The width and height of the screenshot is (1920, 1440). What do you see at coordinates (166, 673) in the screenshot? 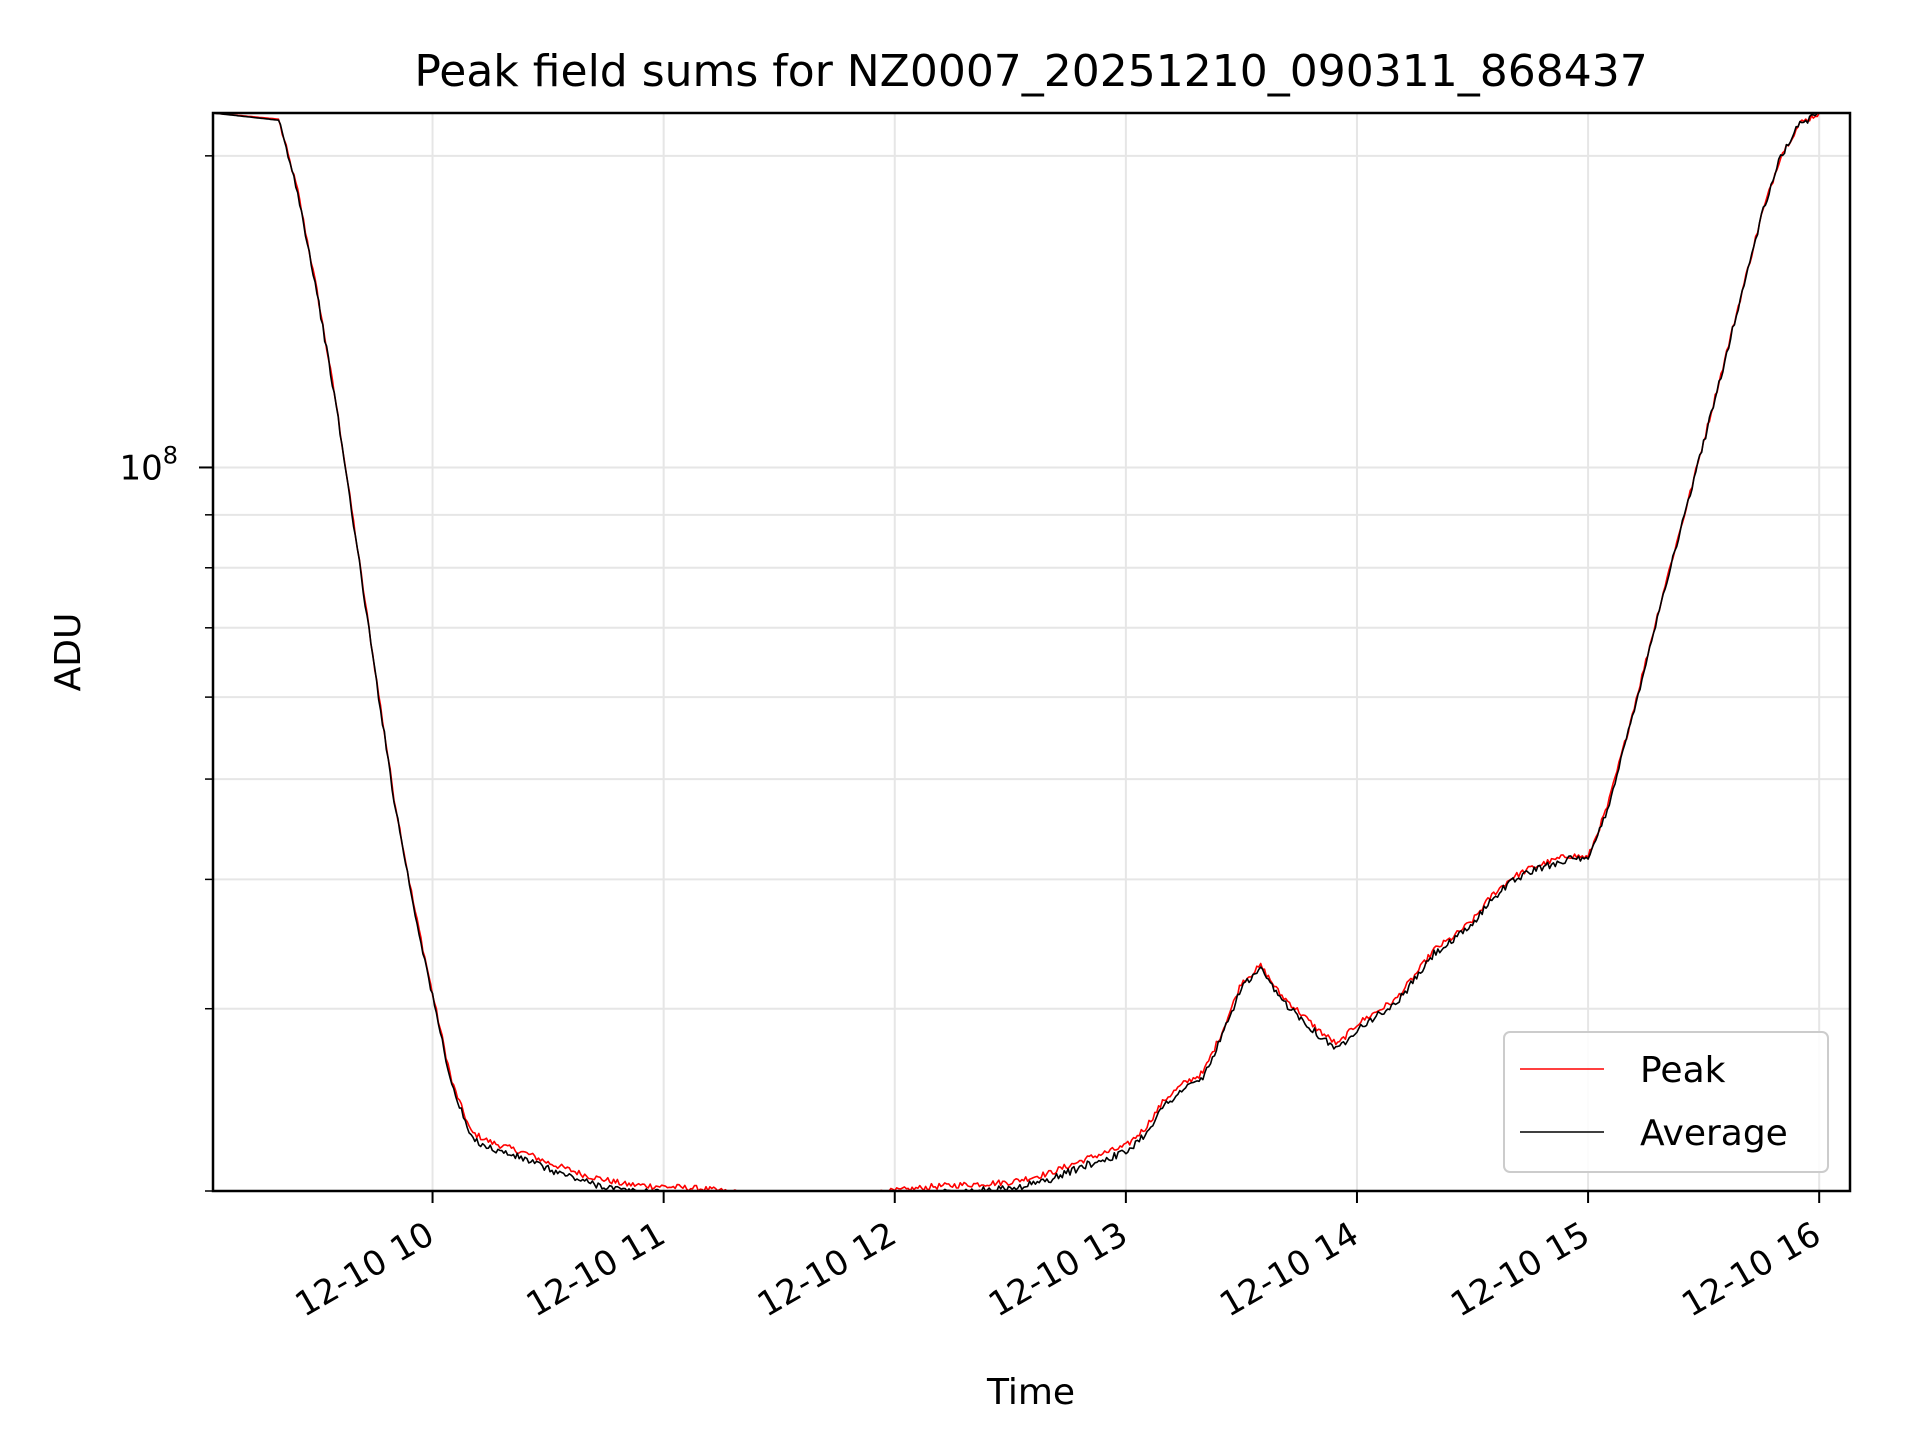
I see `y-axis: 108` at bounding box center [166, 673].